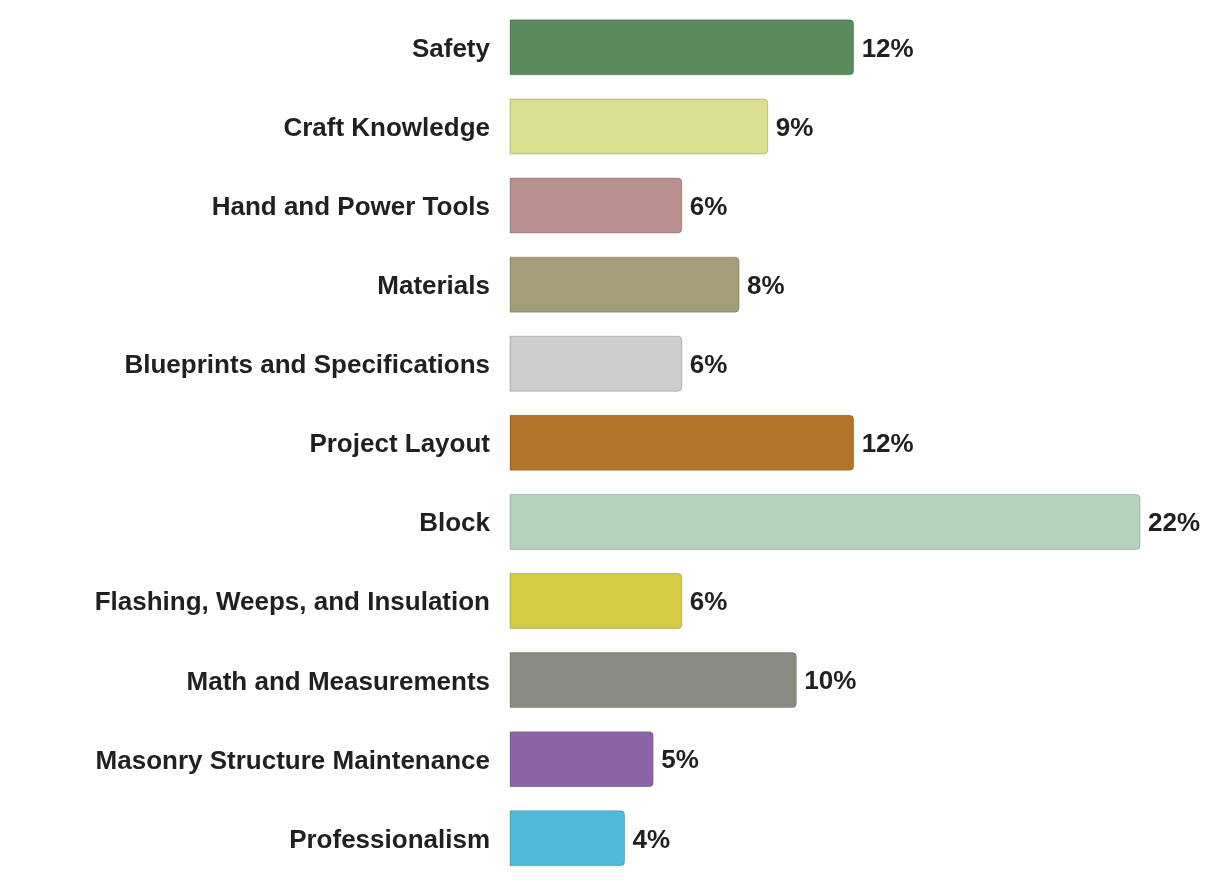  Describe the element at coordinates (400, 443) in the screenshot. I see `y-tick-label: Project Layout` at that location.